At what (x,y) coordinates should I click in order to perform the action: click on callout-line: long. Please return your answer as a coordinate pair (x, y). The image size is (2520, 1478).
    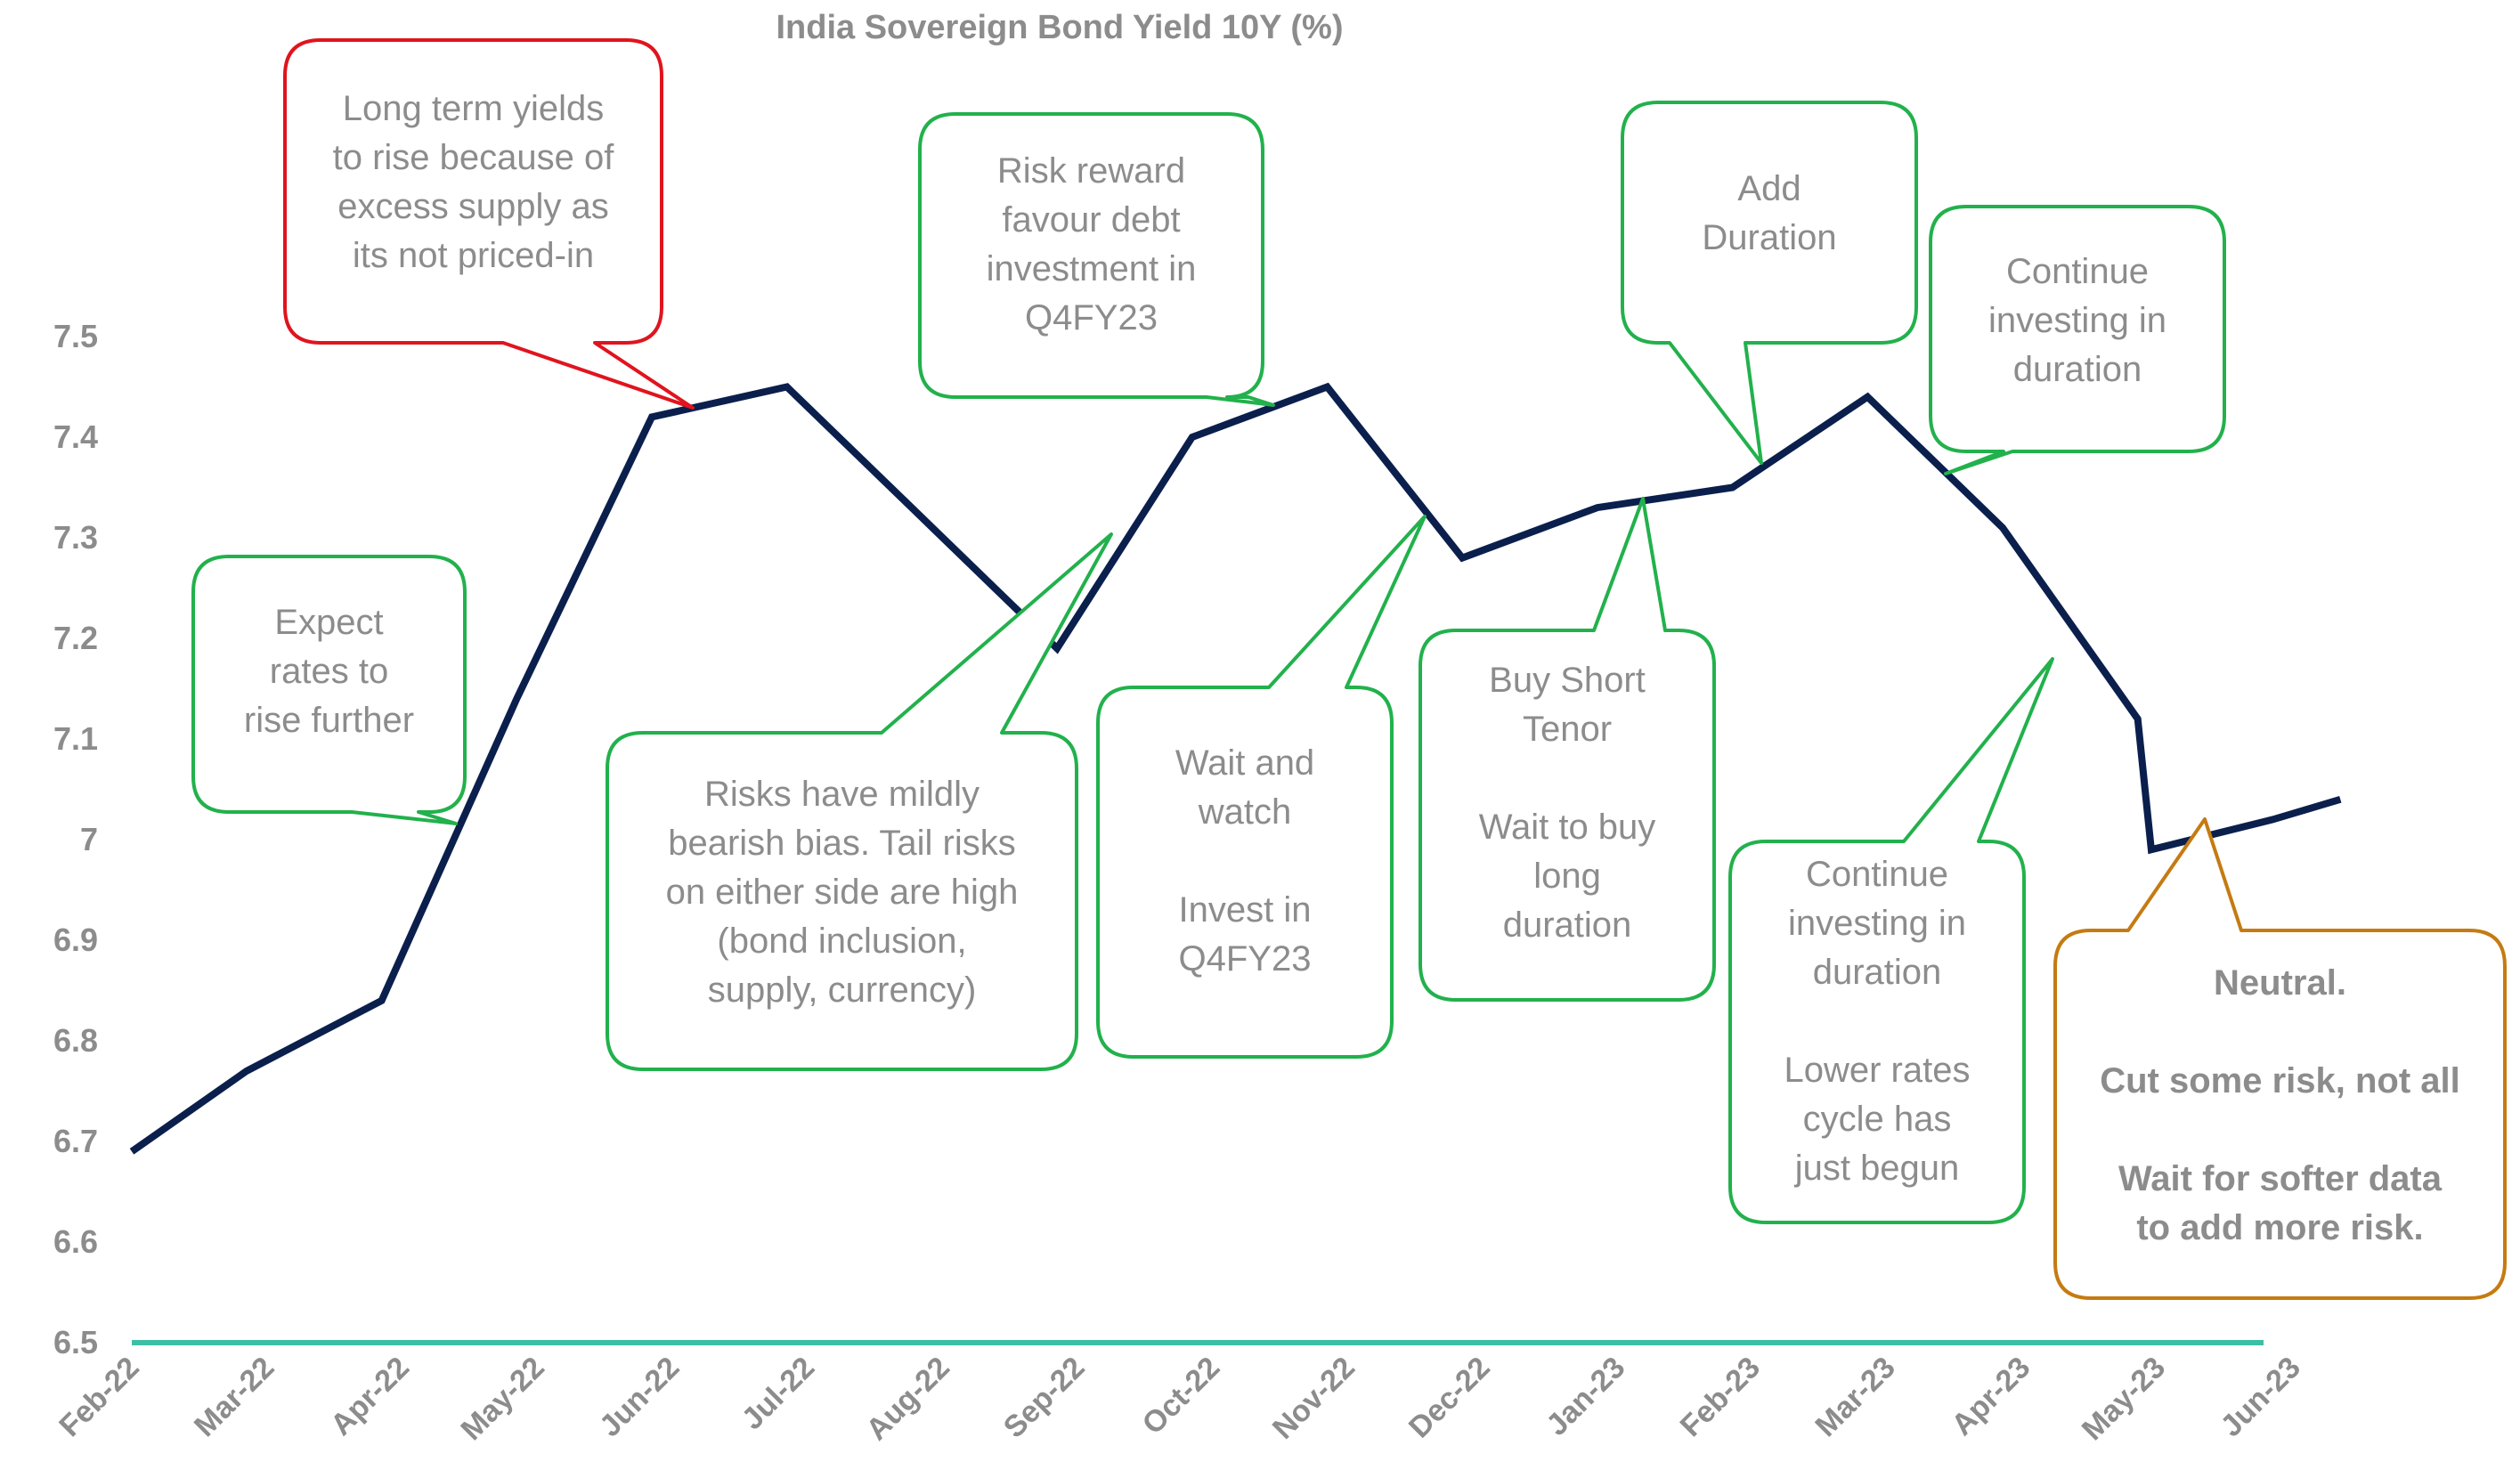
    Looking at the image, I should click on (1567, 876).